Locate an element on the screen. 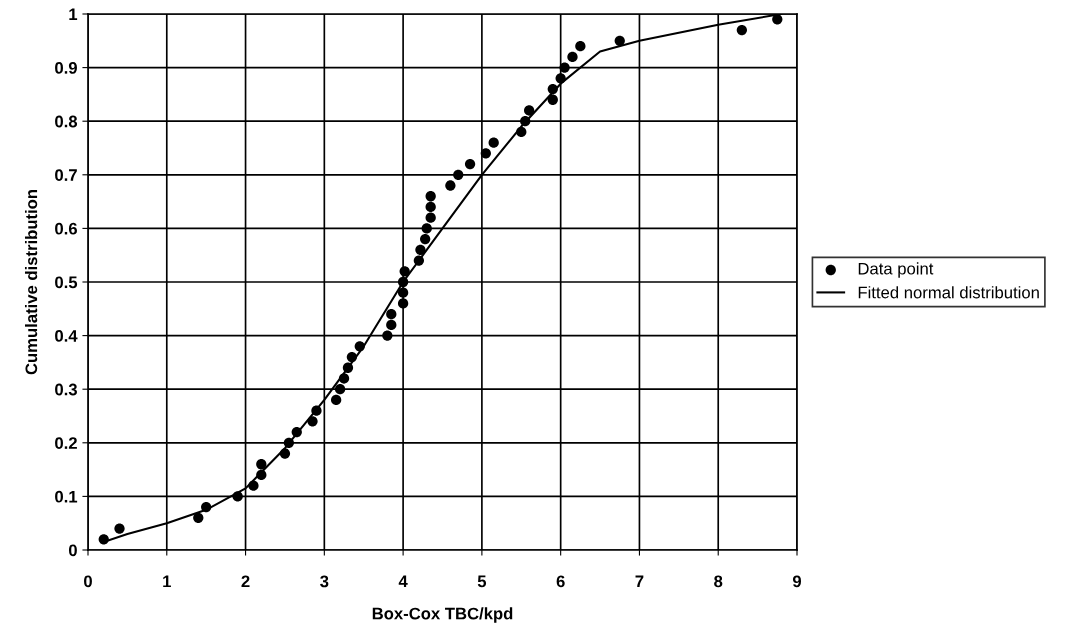  x-tick-label: 3 is located at coordinates (324, 581).